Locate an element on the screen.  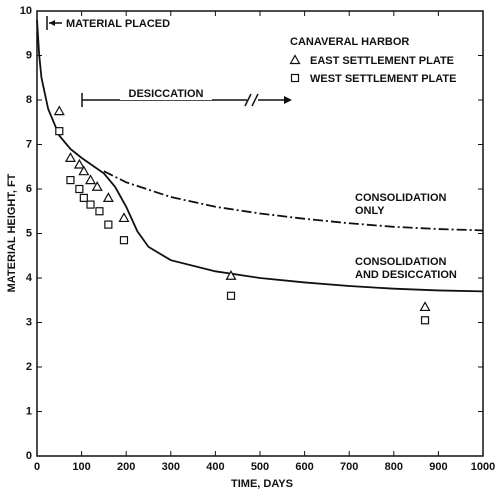
legend-label: WEST SETTLEMENT PLATE is located at coordinates (383, 79).